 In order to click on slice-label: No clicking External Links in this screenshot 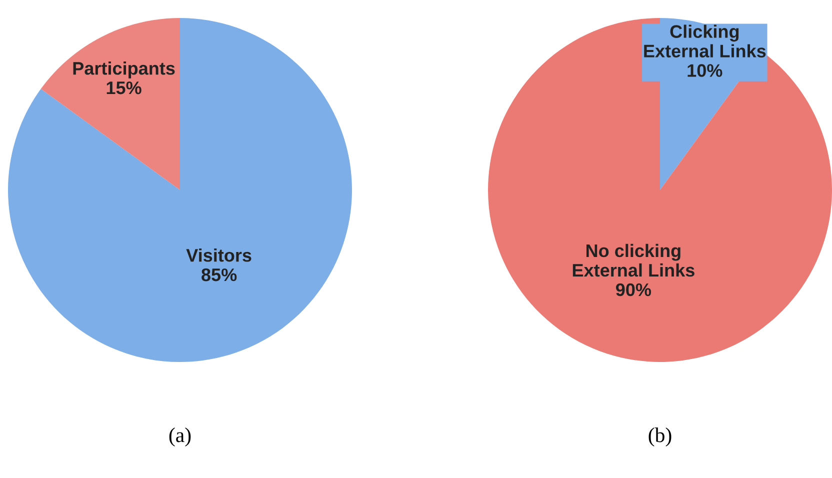, I will do `click(633, 260)`.